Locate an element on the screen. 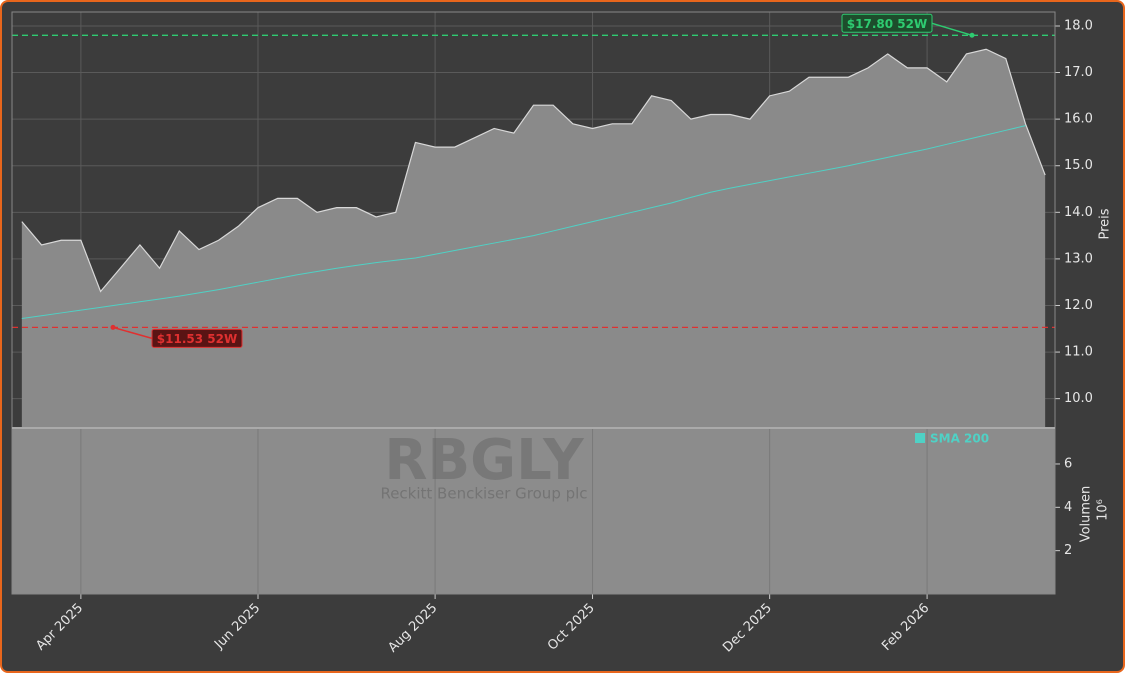 The width and height of the screenshot is (1125, 673). x-tick-label: Feb 2026 is located at coordinates (905, 627).